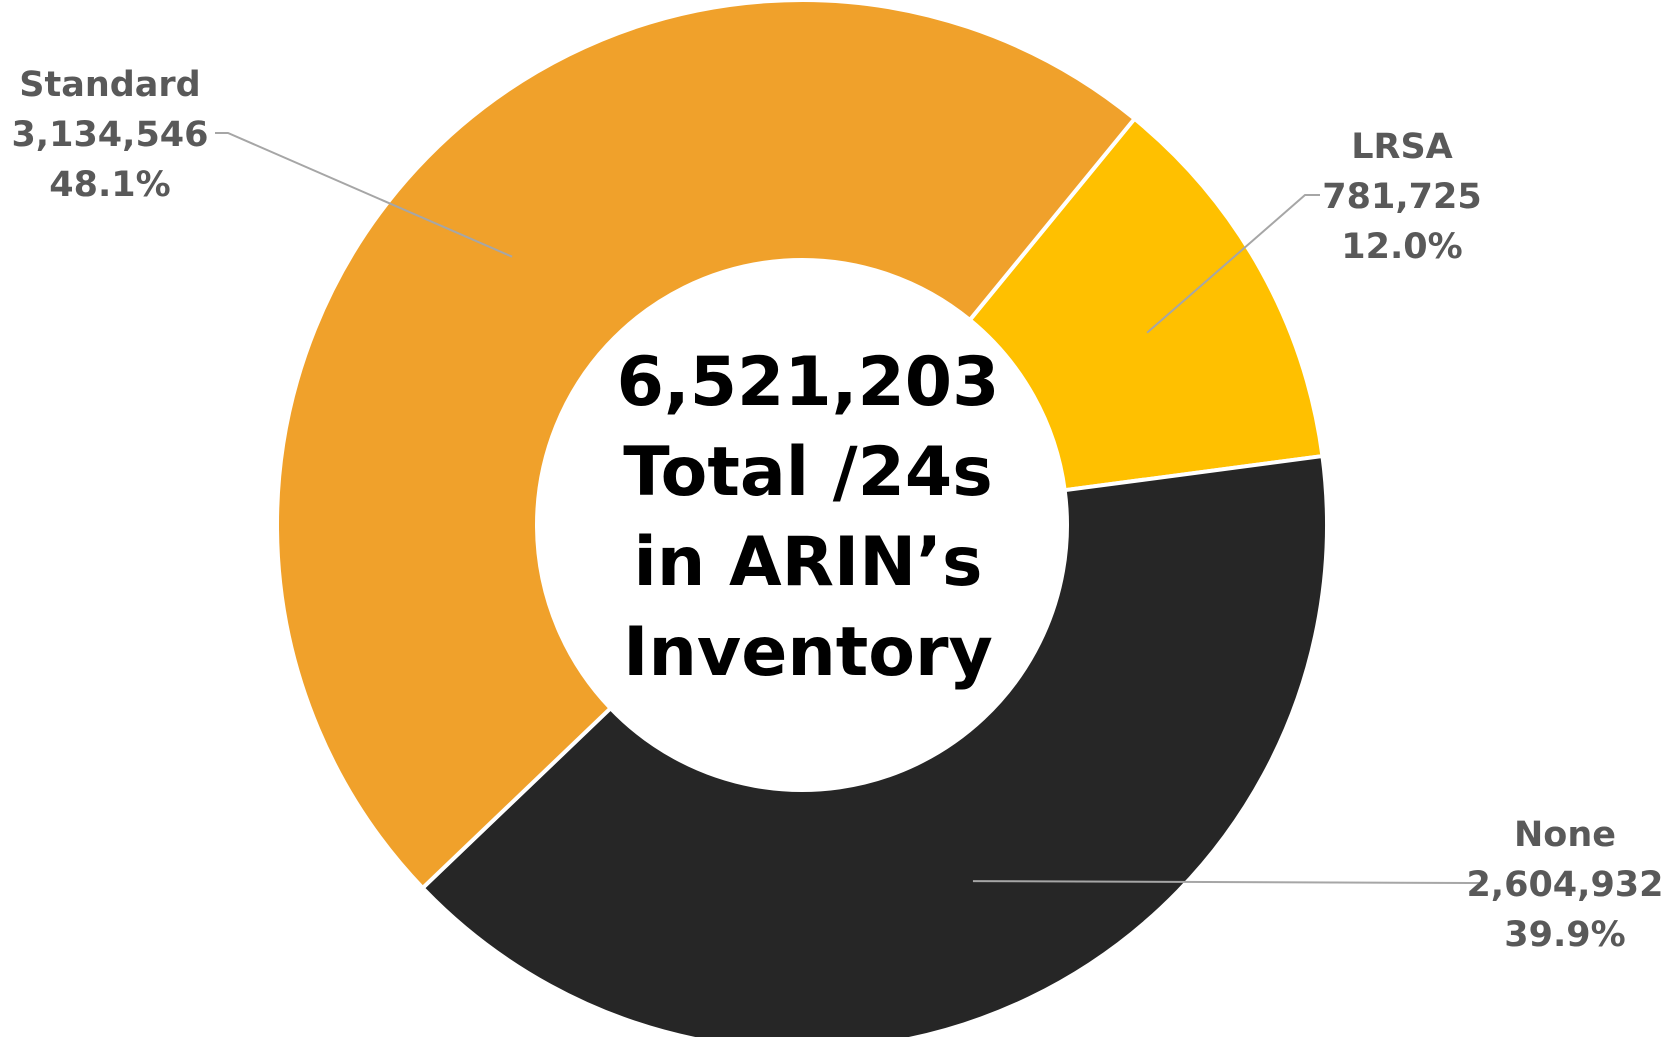 The width and height of the screenshot is (1670, 1037). What do you see at coordinates (808, 652) in the screenshot?
I see `center-text-line-4: Inventory` at bounding box center [808, 652].